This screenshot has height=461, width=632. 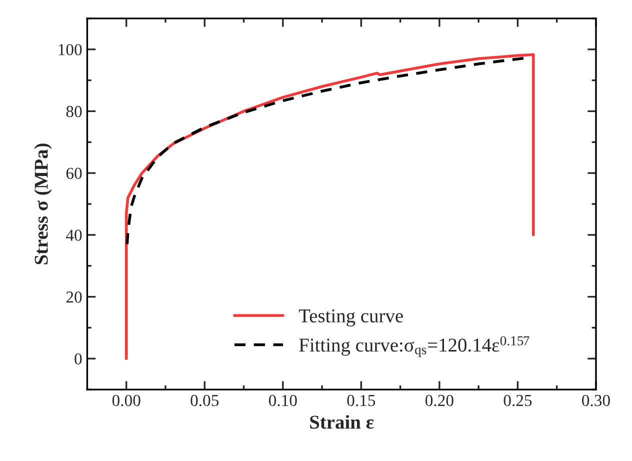 I want to click on x-tick-label: 0.10, so click(x=282, y=400).